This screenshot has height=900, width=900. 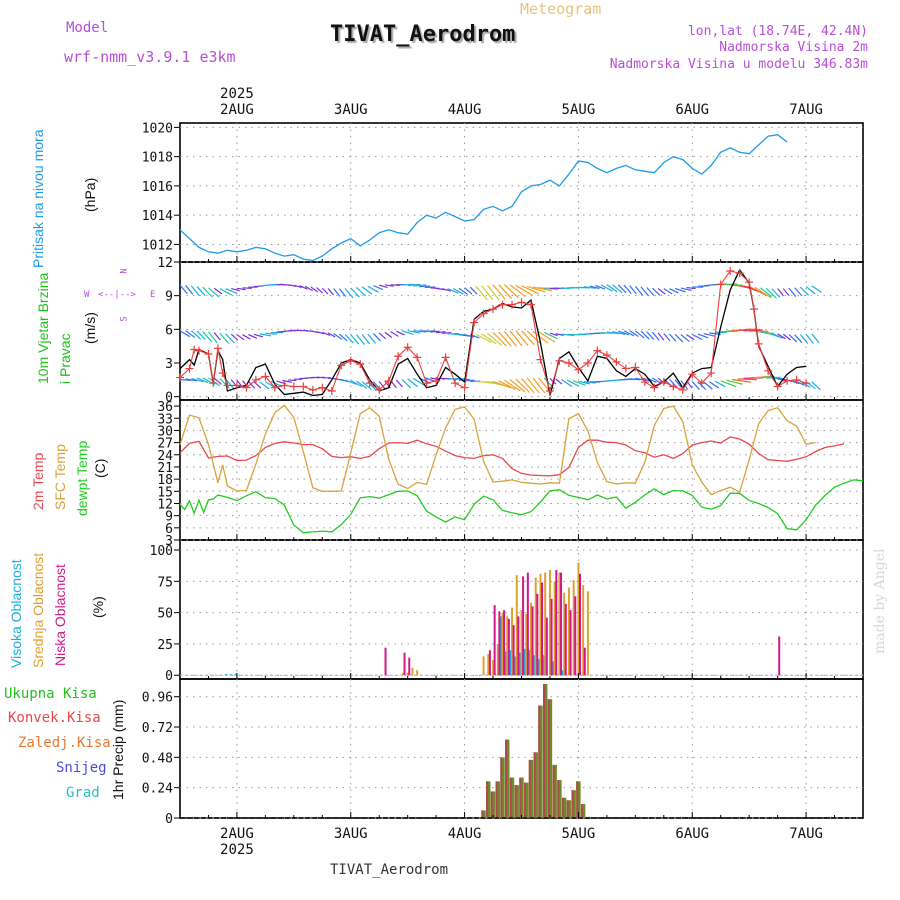 What do you see at coordinates (389, 870) in the screenshot?
I see `footer-station: TIVAT_Aerodrom` at bounding box center [389, 870].